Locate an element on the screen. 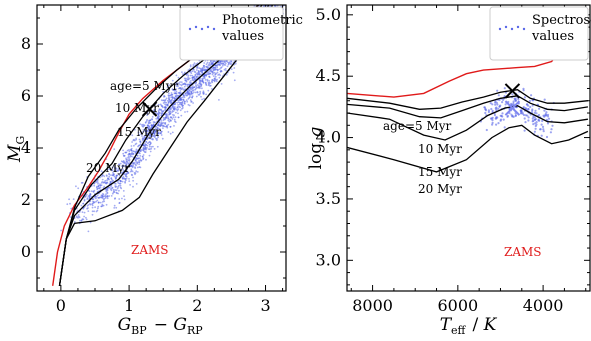 The height and width of the screenshot is (341, 591). isochrone-label: age=5 Myr is located at coordinates (144, 86).